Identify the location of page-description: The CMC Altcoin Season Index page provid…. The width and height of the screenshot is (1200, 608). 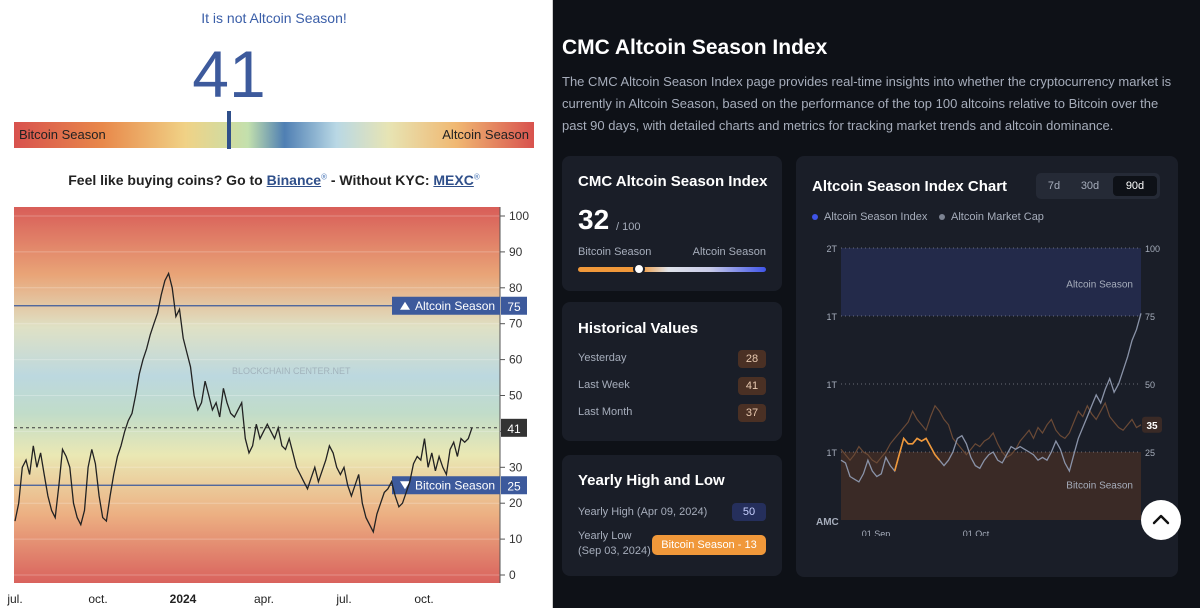
(867, 103).